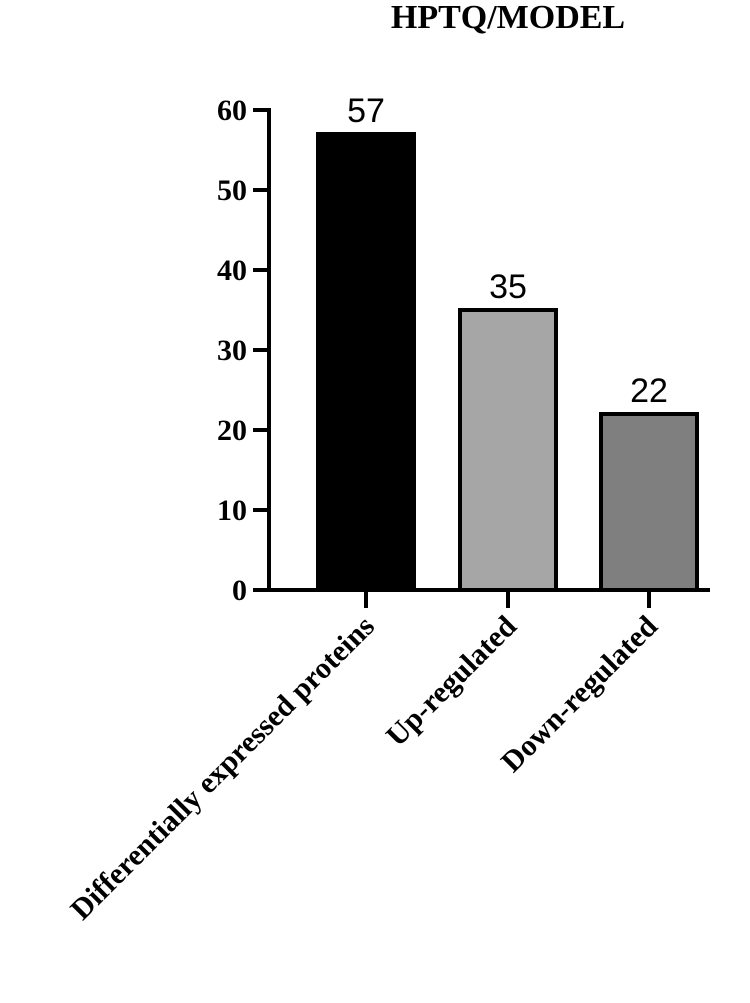  I want to click on data-label-3: 22, so click(649, 391).